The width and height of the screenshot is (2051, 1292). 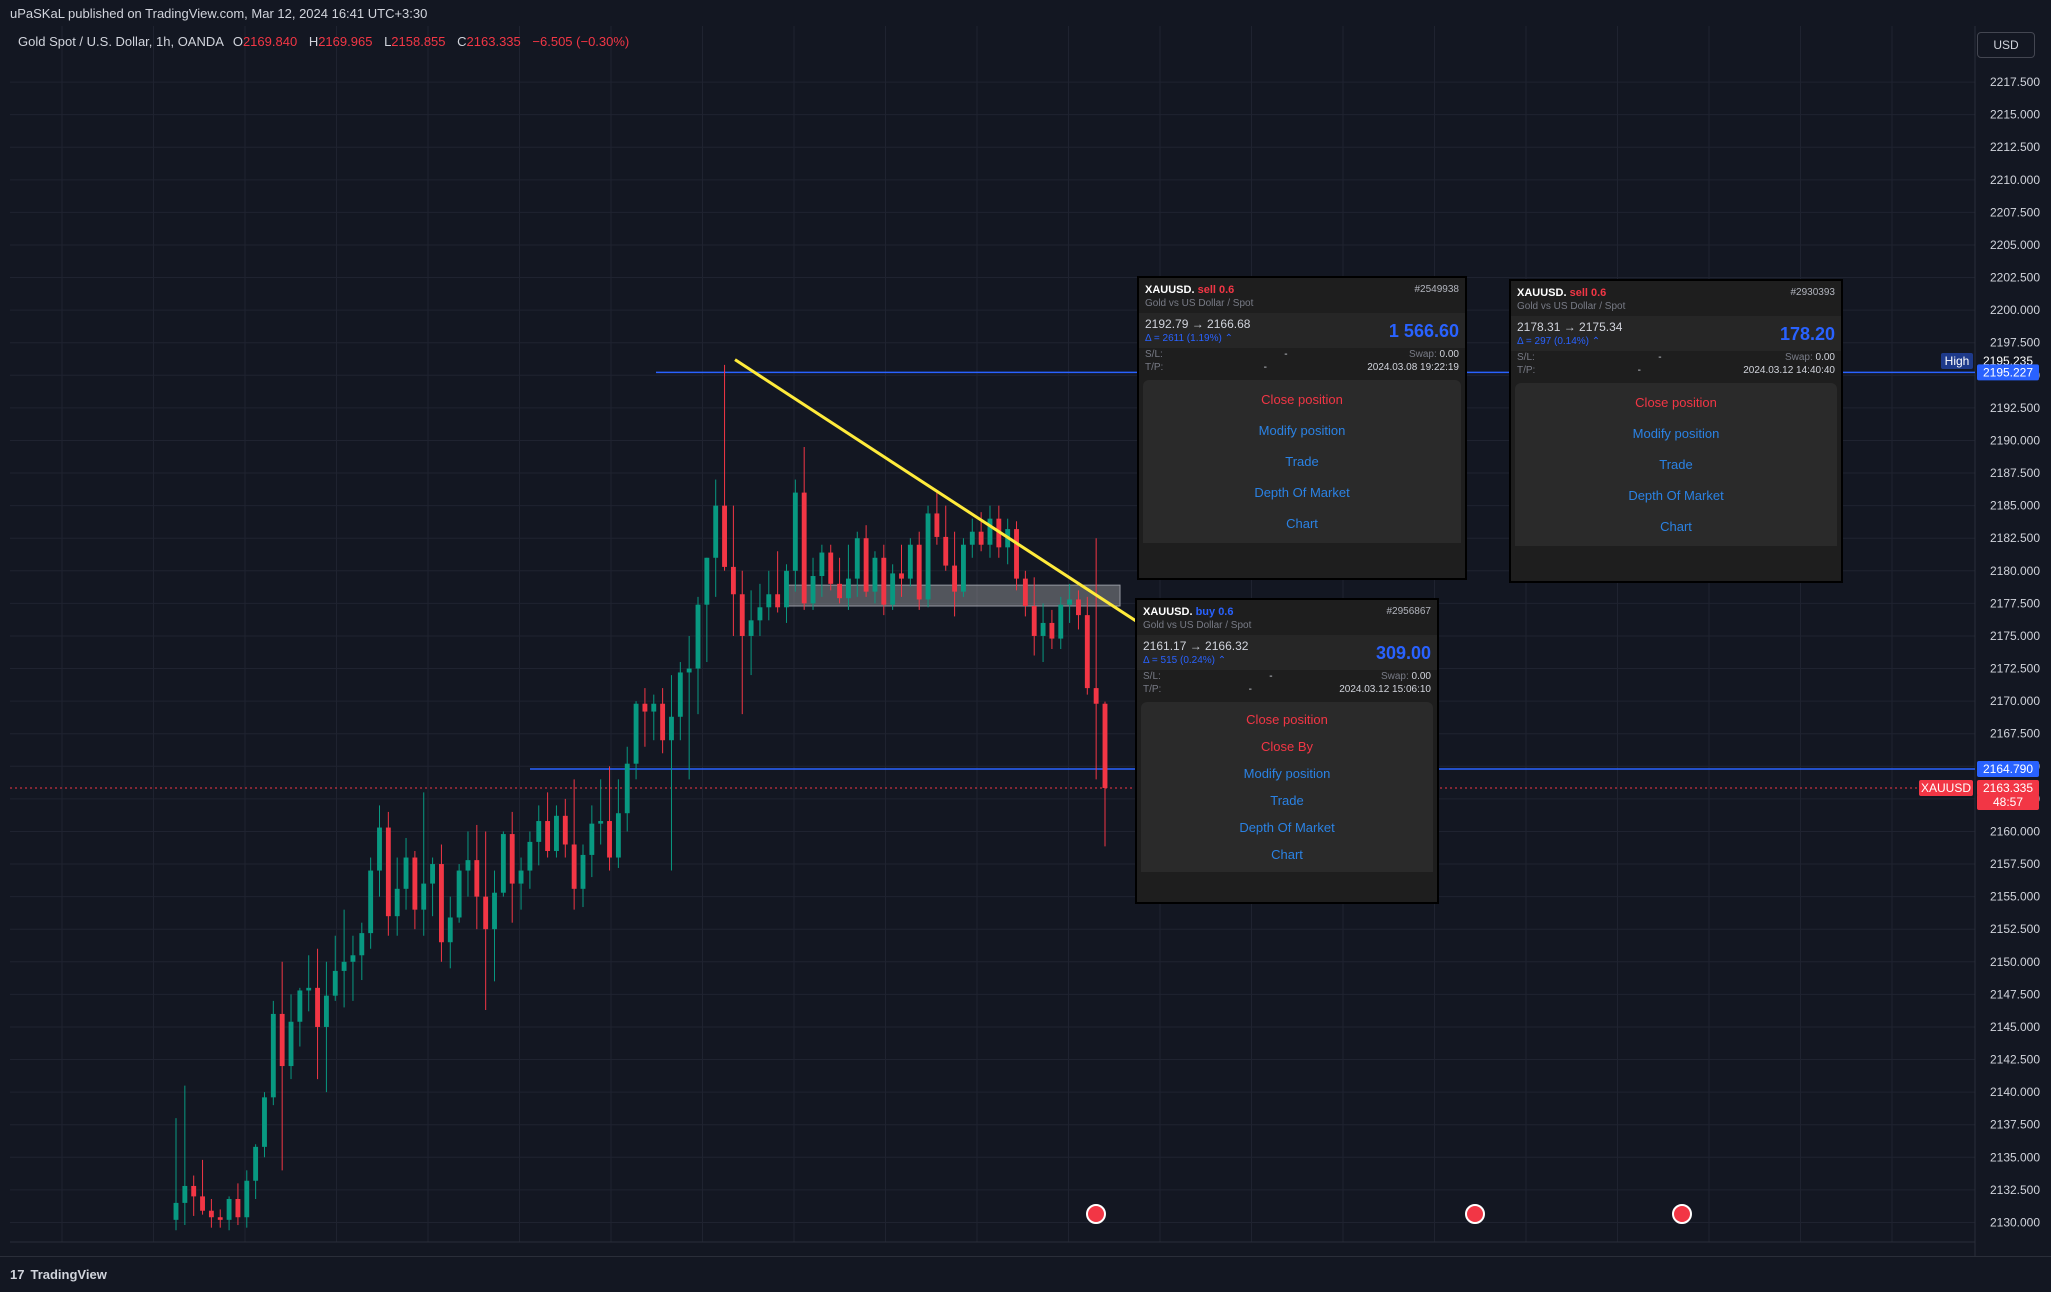 What do you see at coordinates (2015, 962) in the screenshot?
I see `y-tick-label: 2150.000` at bounding box center [2015, 962].